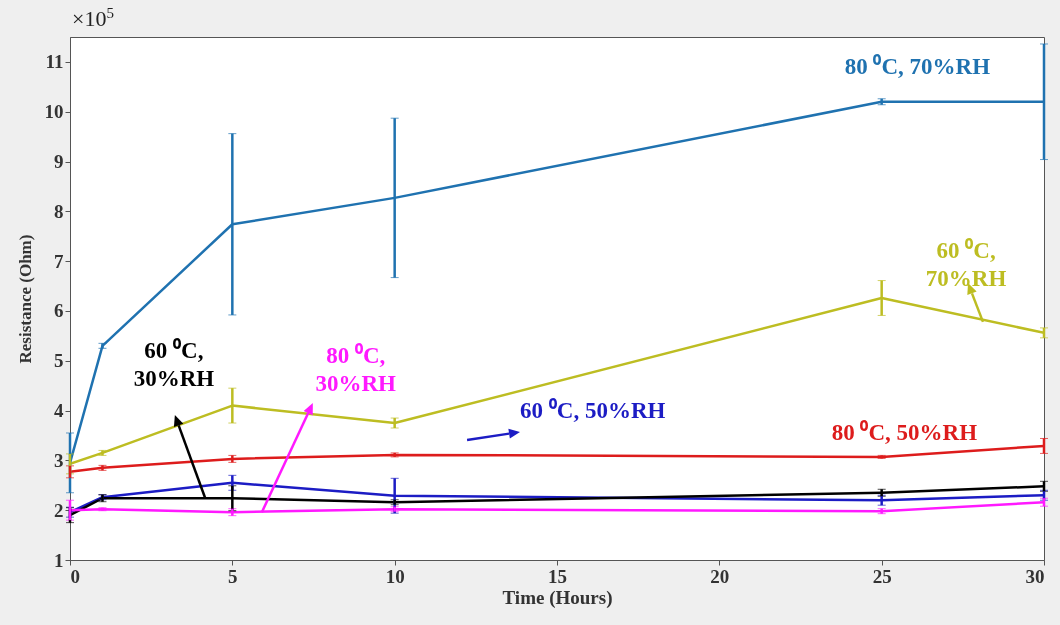 The width and height of the screenshot is (1060, 625). What do you see at coordinates (720, 576) in the screenshot?
I see `x-tick-label: 20` at bounding box center [720, 576].